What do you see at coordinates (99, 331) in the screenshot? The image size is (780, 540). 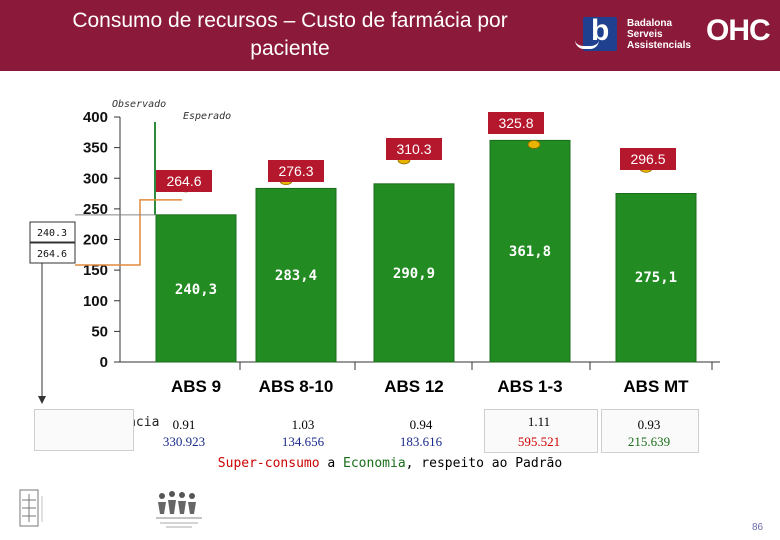 I see `y-tick-label: 50` at bounding box center [99, 331].